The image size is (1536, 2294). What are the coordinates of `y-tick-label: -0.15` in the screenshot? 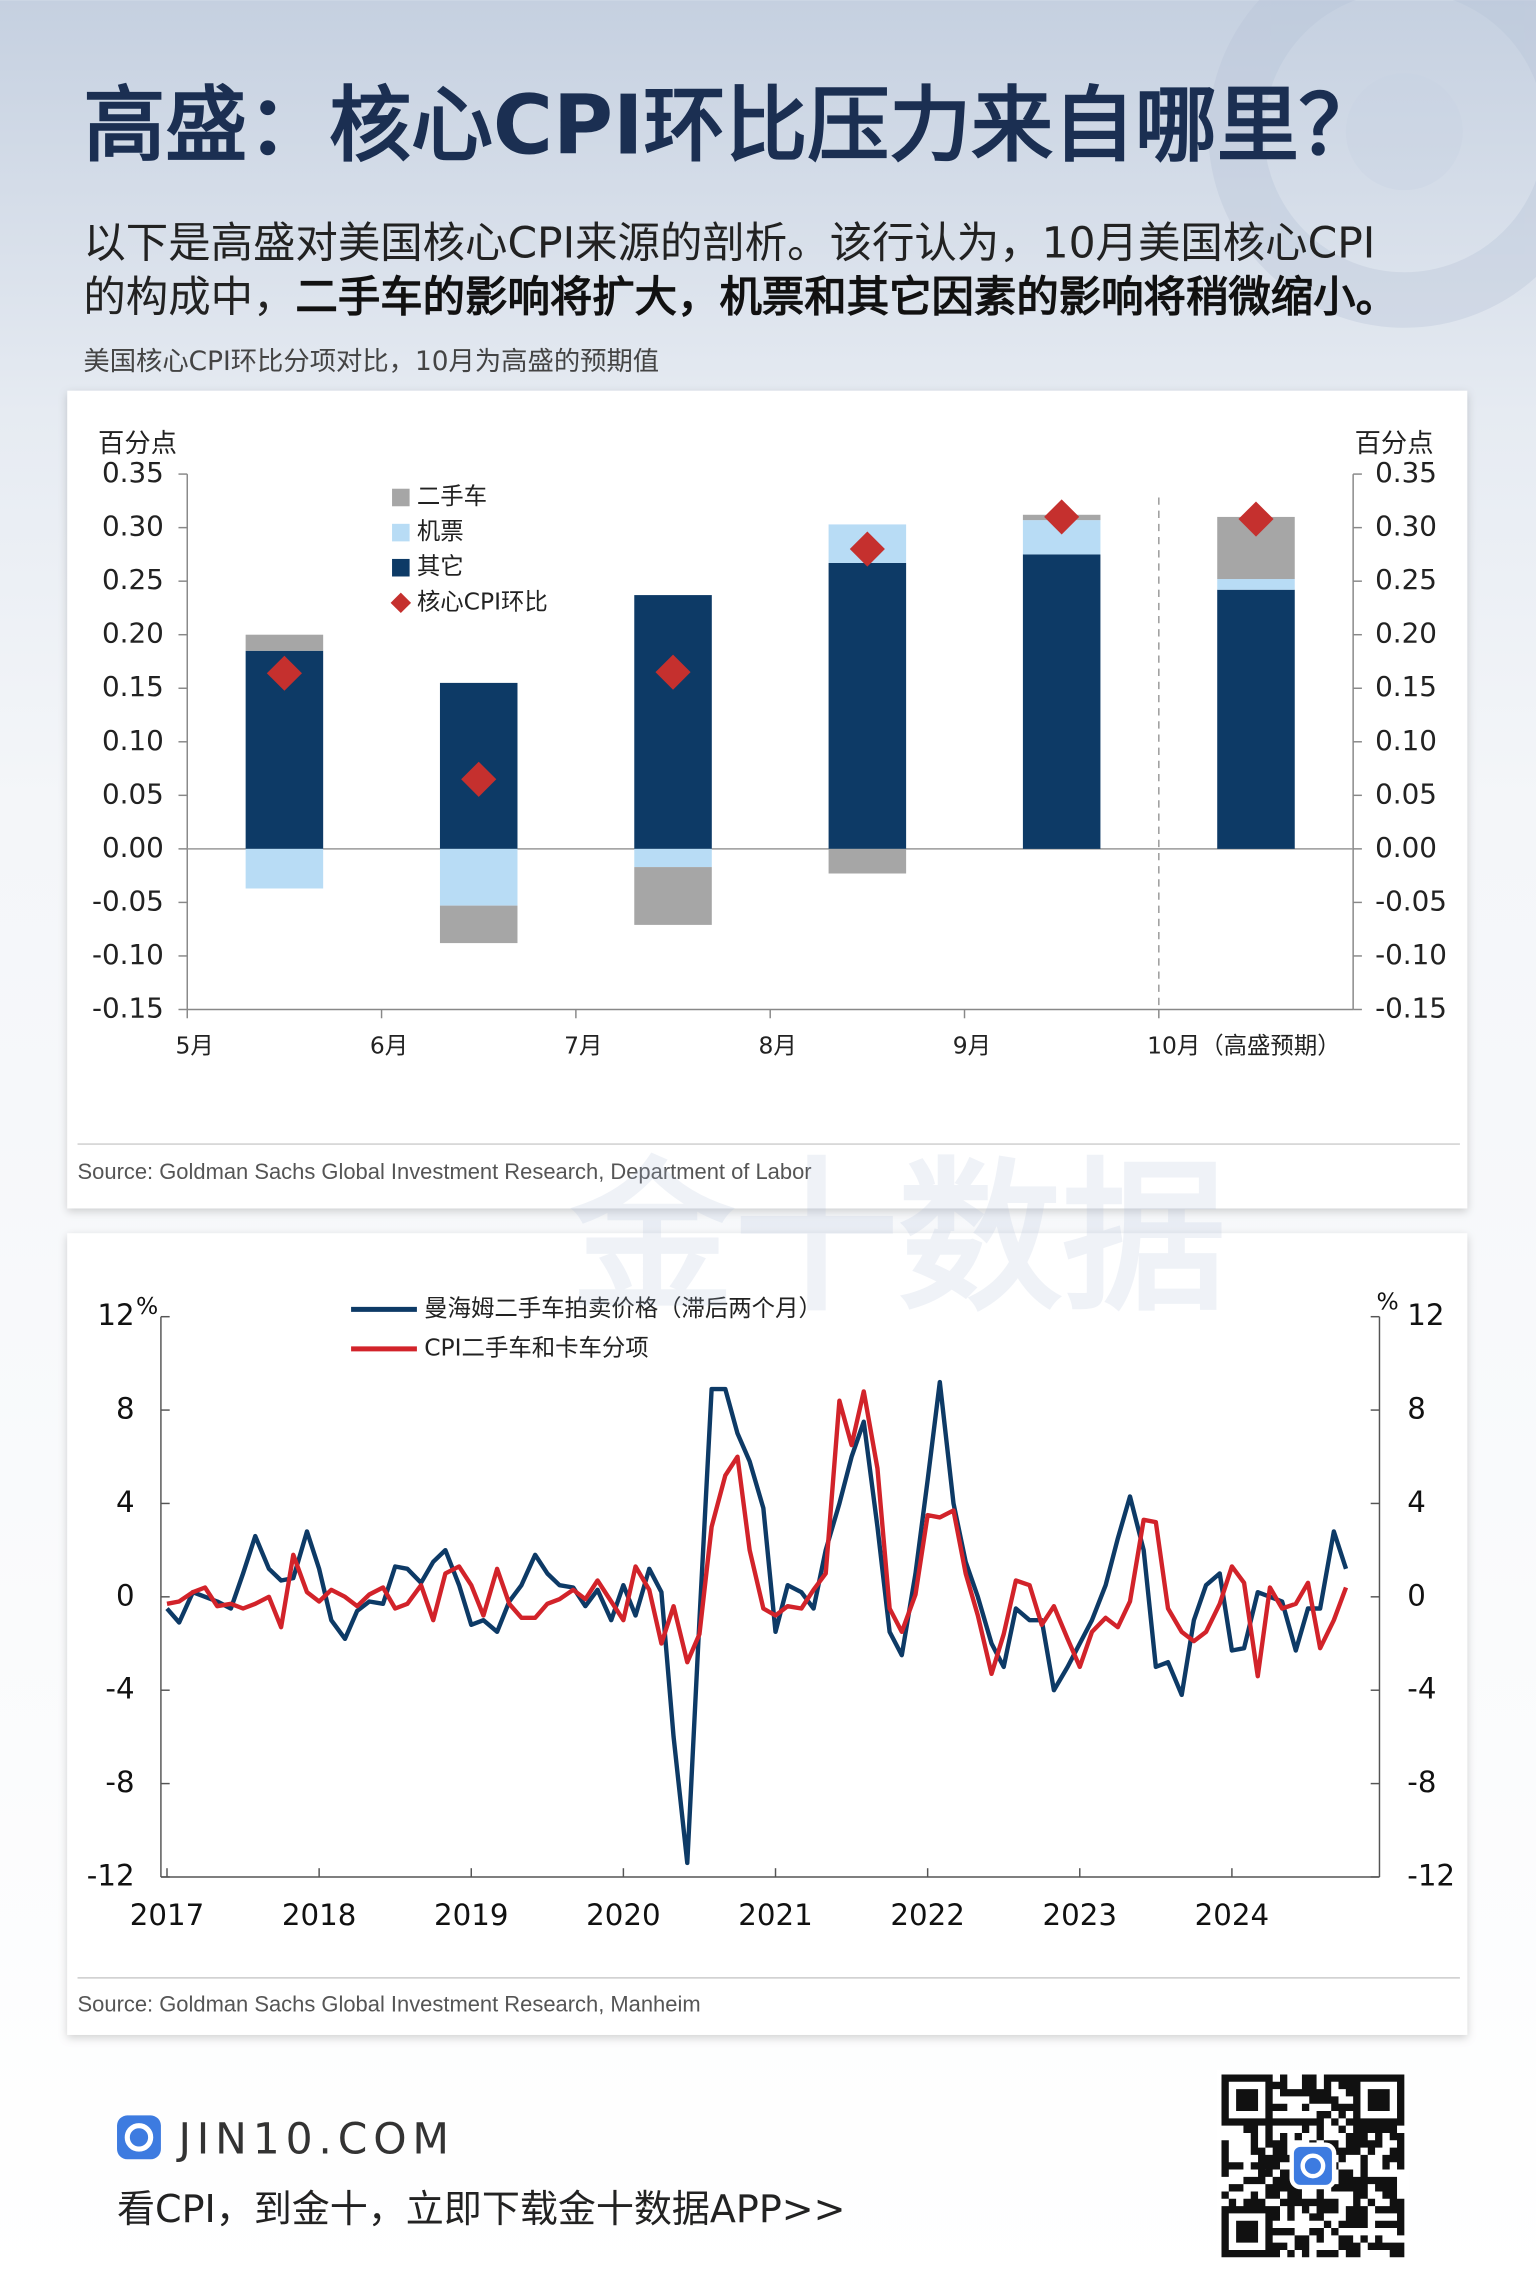 It's located at (128, 1007).